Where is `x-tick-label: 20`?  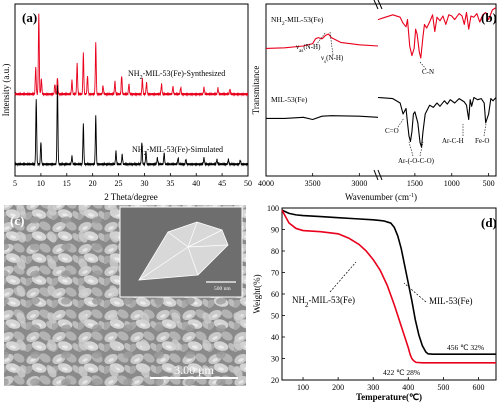 x-tick-label: 20 is located at coordinates (93, 183).